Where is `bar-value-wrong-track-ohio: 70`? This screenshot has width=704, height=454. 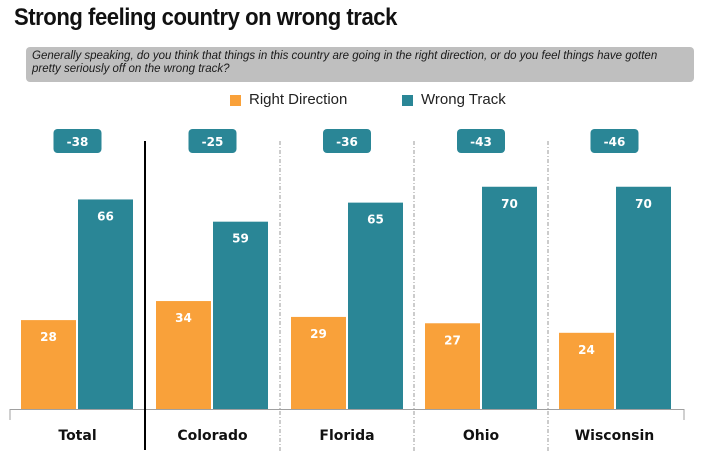
bar-value-wrong-track-ohio: 70 is located at coordinates (509, 204).